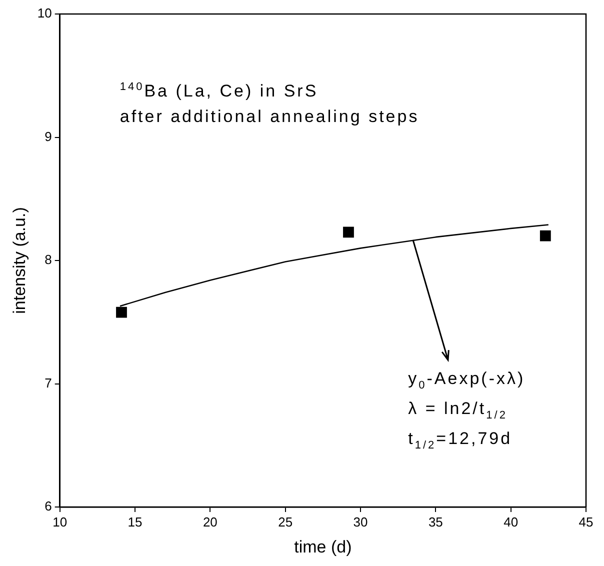  What do you see at coordinates (435, 522) in the screenshot?
I see `x-tick-label: 35` at bounding box center [435, 522].